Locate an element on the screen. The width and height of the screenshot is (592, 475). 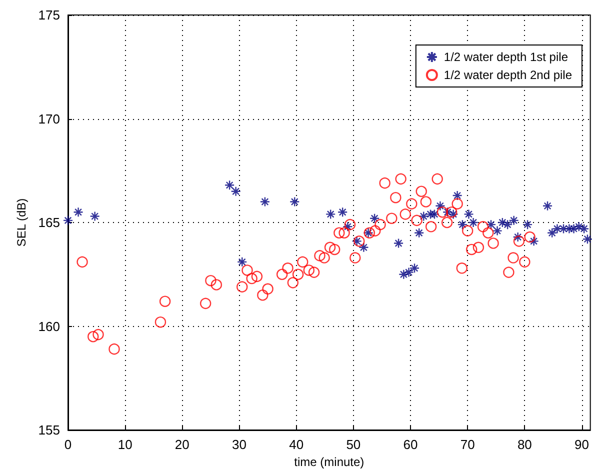
legend-label: 1/2 water depth 1st pile is located at coordinates (506, 57).